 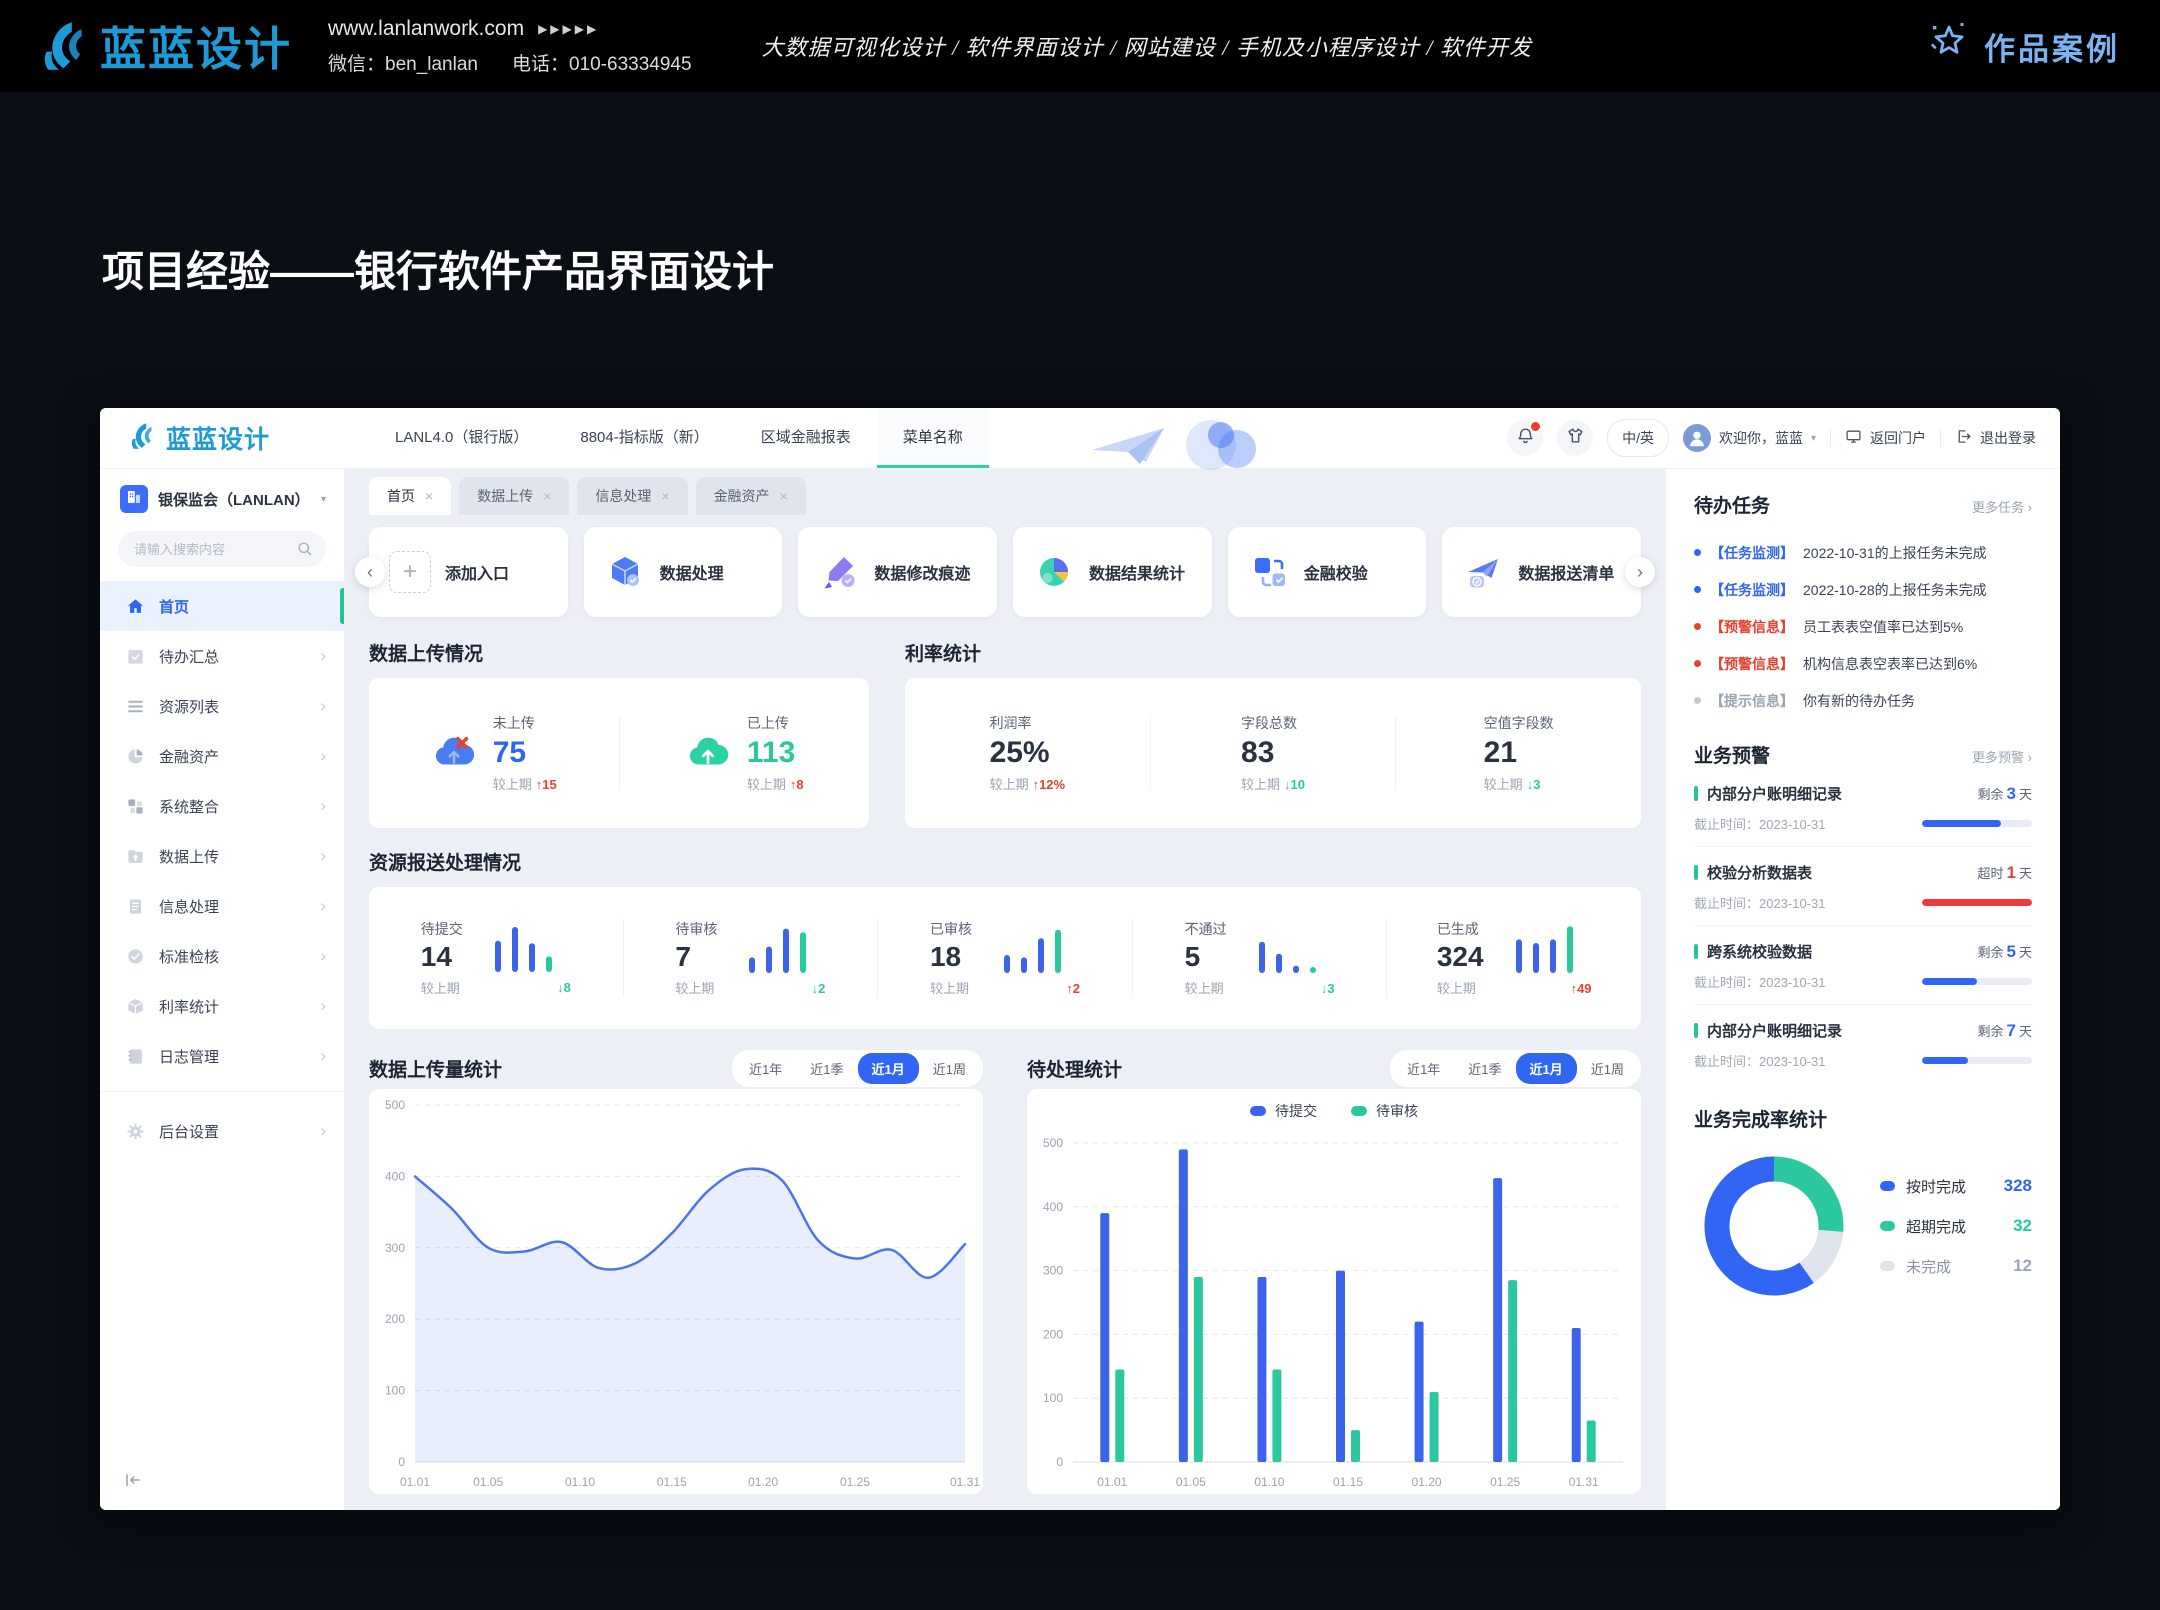 What do you see at coordinates (222, 956) in the screenshot?
I see `sidebar-item-7: 标准检核 ›` at bounding box center [222, 956].